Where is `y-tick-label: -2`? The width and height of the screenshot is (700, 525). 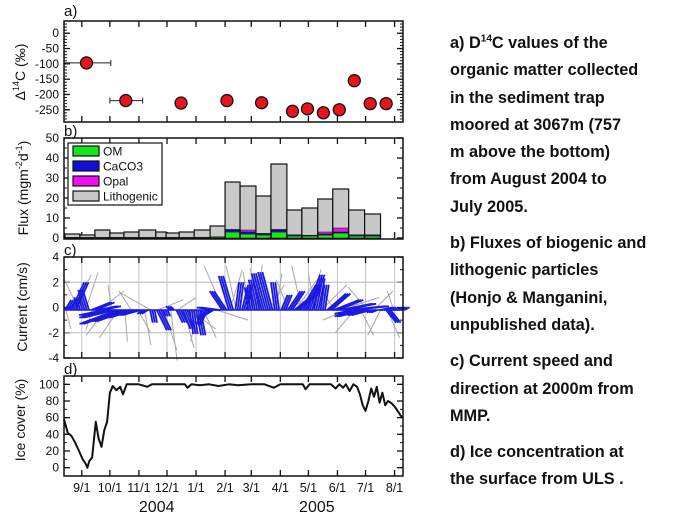
y-tick-label: -2 is located at coordinates (53, 333).